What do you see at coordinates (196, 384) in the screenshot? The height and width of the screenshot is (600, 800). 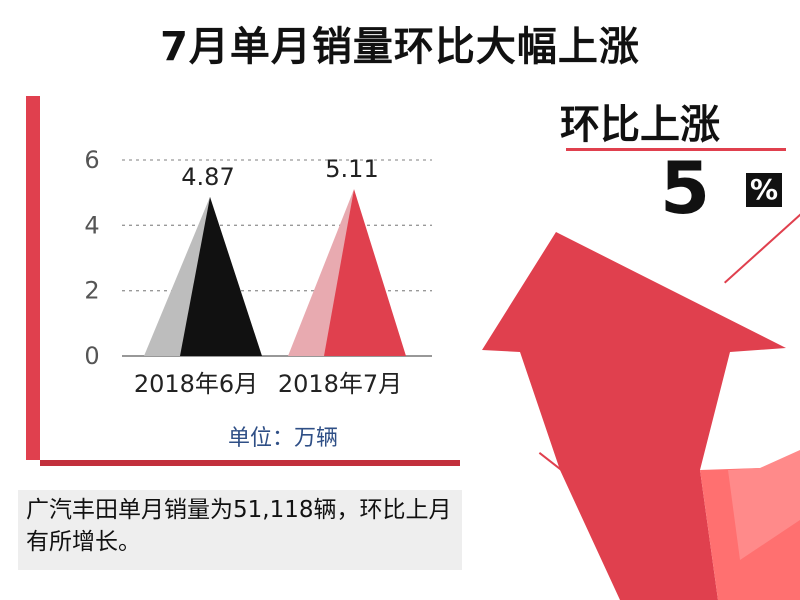 I see `x-tick-label: 2018年6月` at bounding box center [196, 384].